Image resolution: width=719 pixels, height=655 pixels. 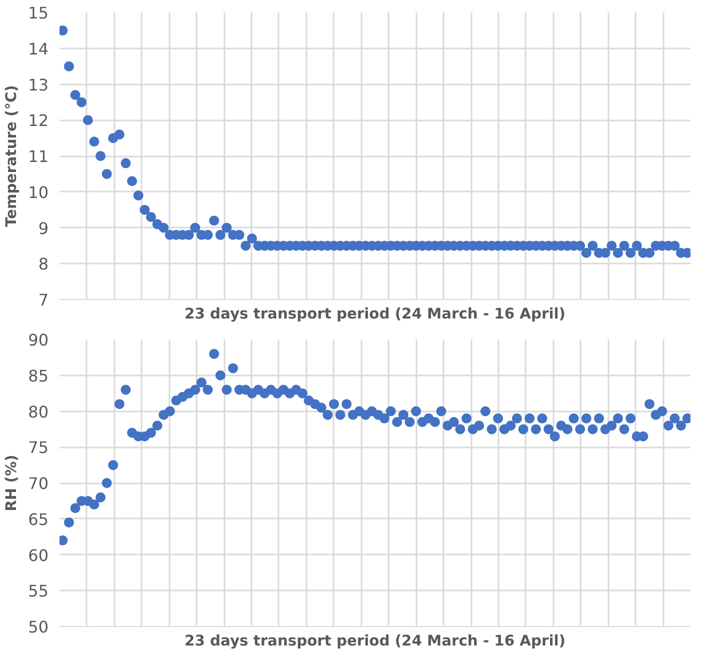 What do you see at coordinates (38, 448) in the screenshot?
I see `y-tick-label: 75` at bounding box center [38, 448].